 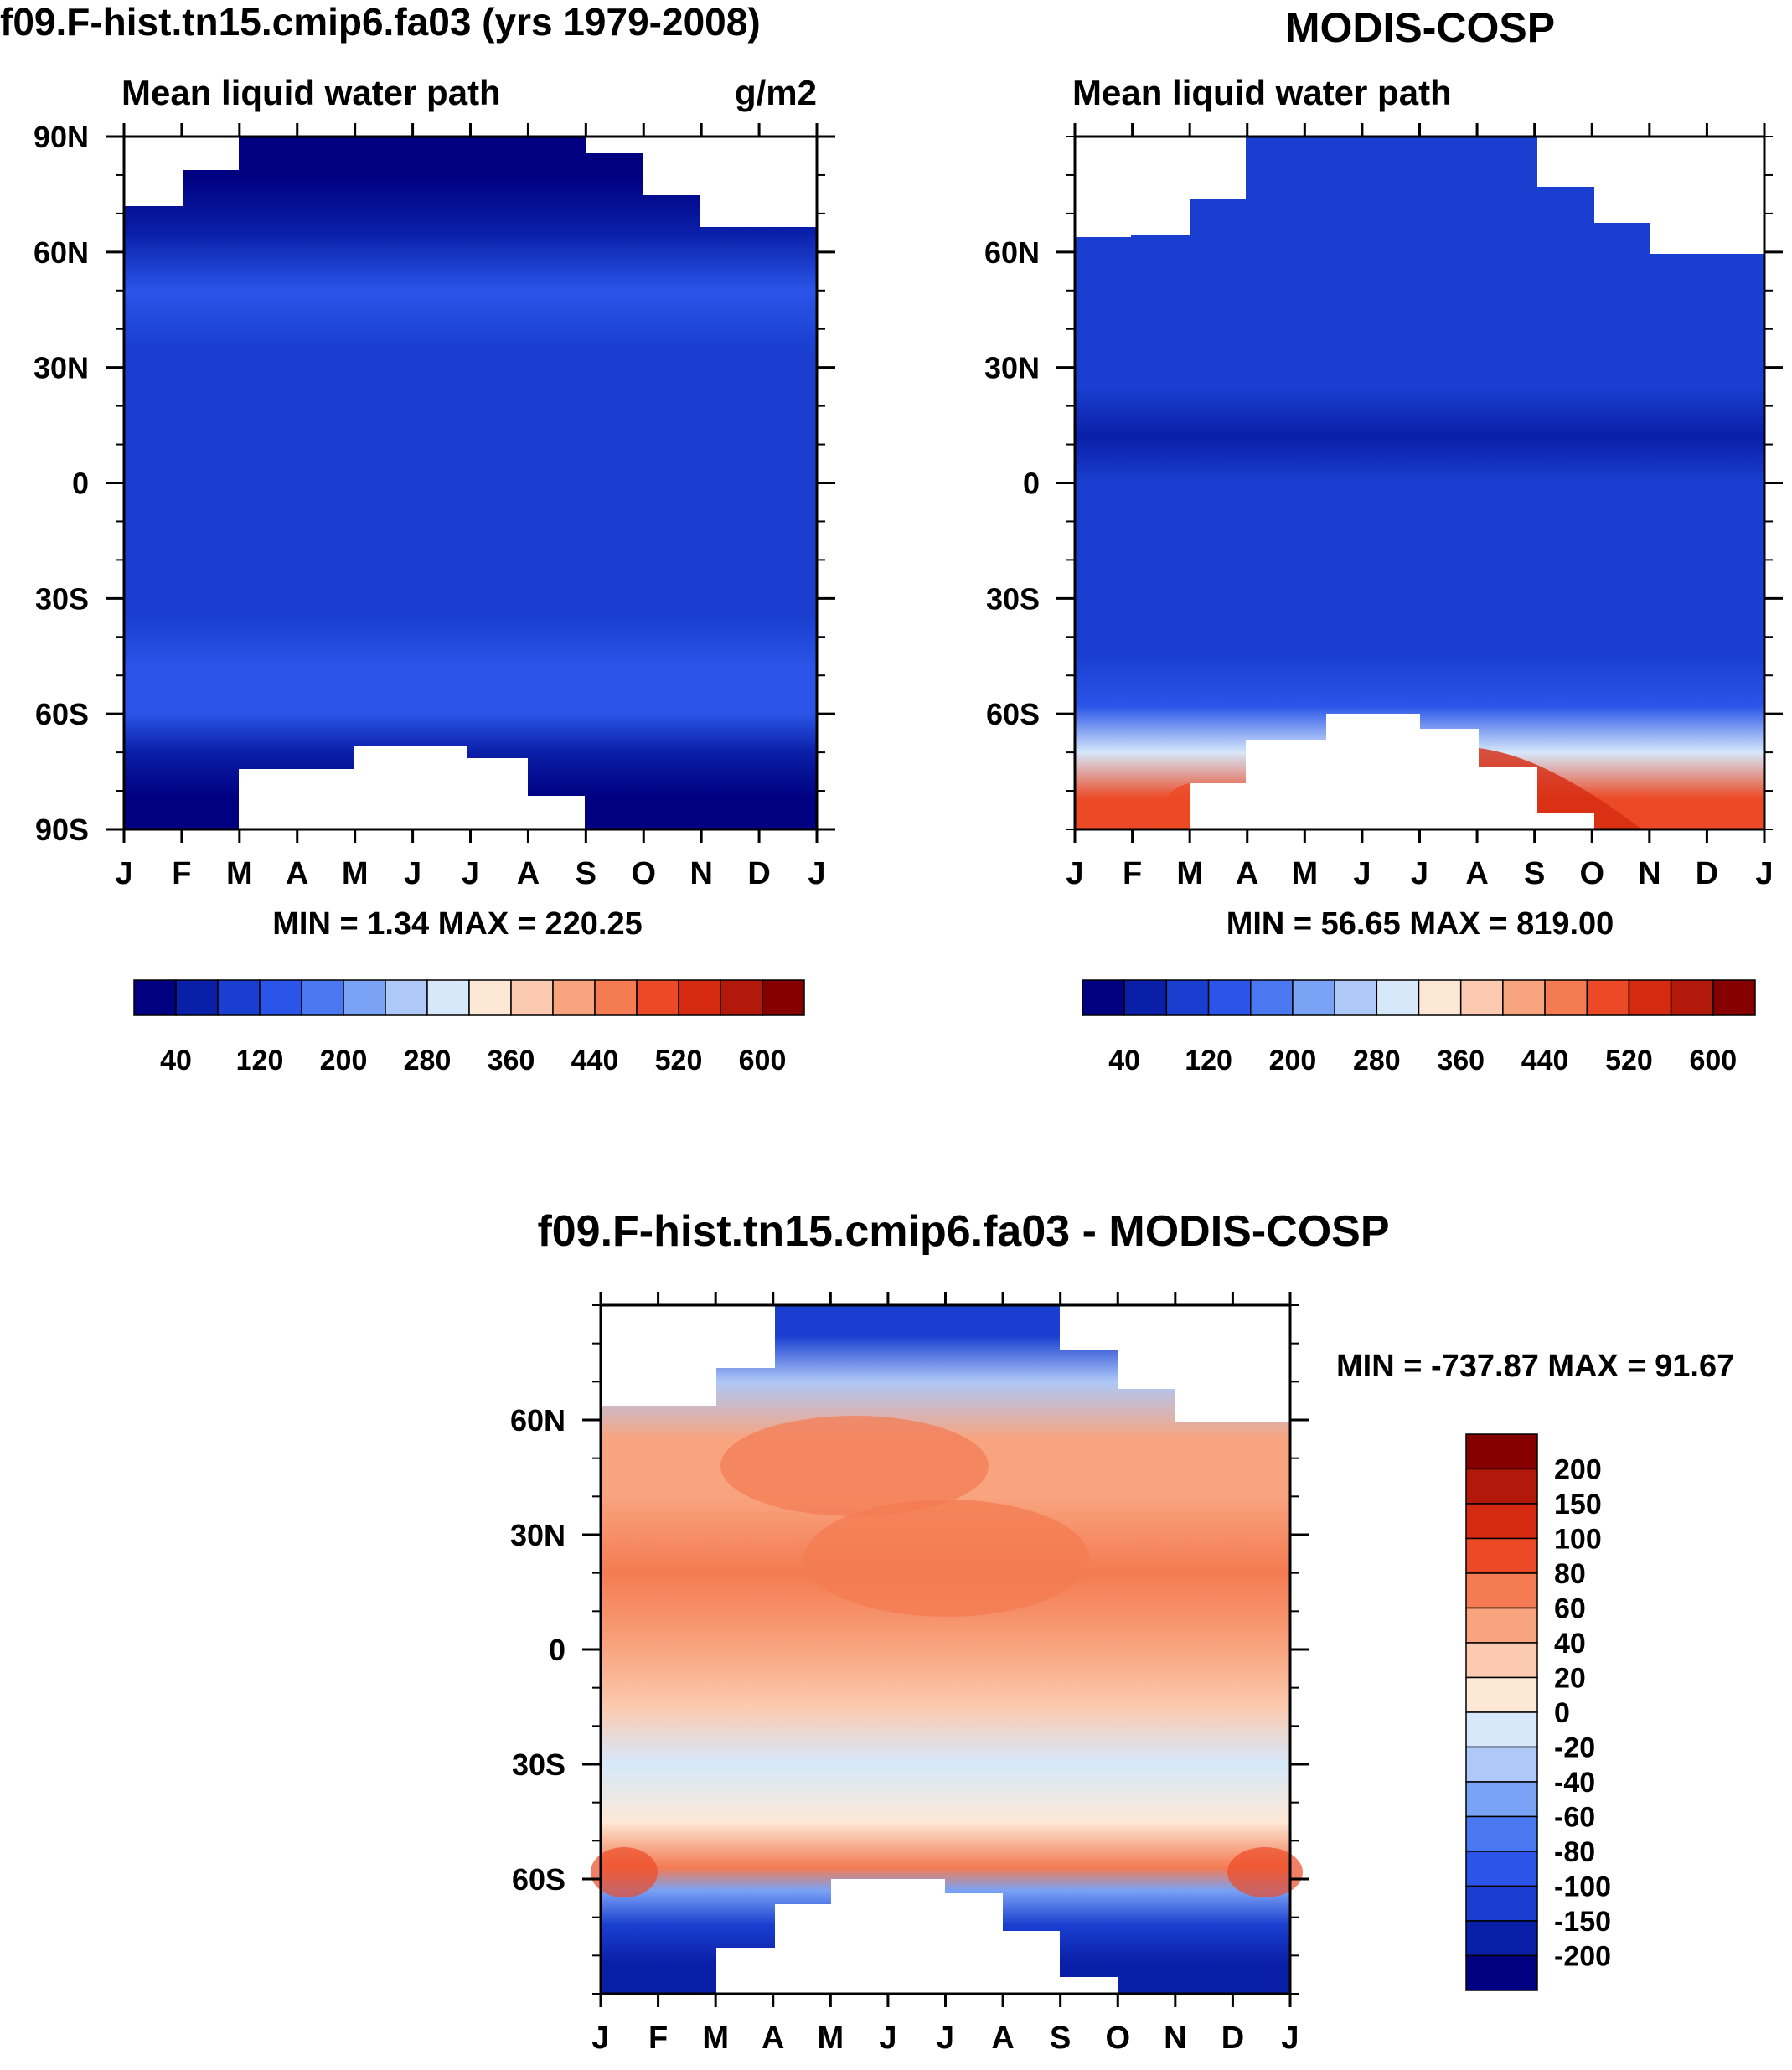 I want to click on colorbar-label: 440, so click(x=1545, y=1060).